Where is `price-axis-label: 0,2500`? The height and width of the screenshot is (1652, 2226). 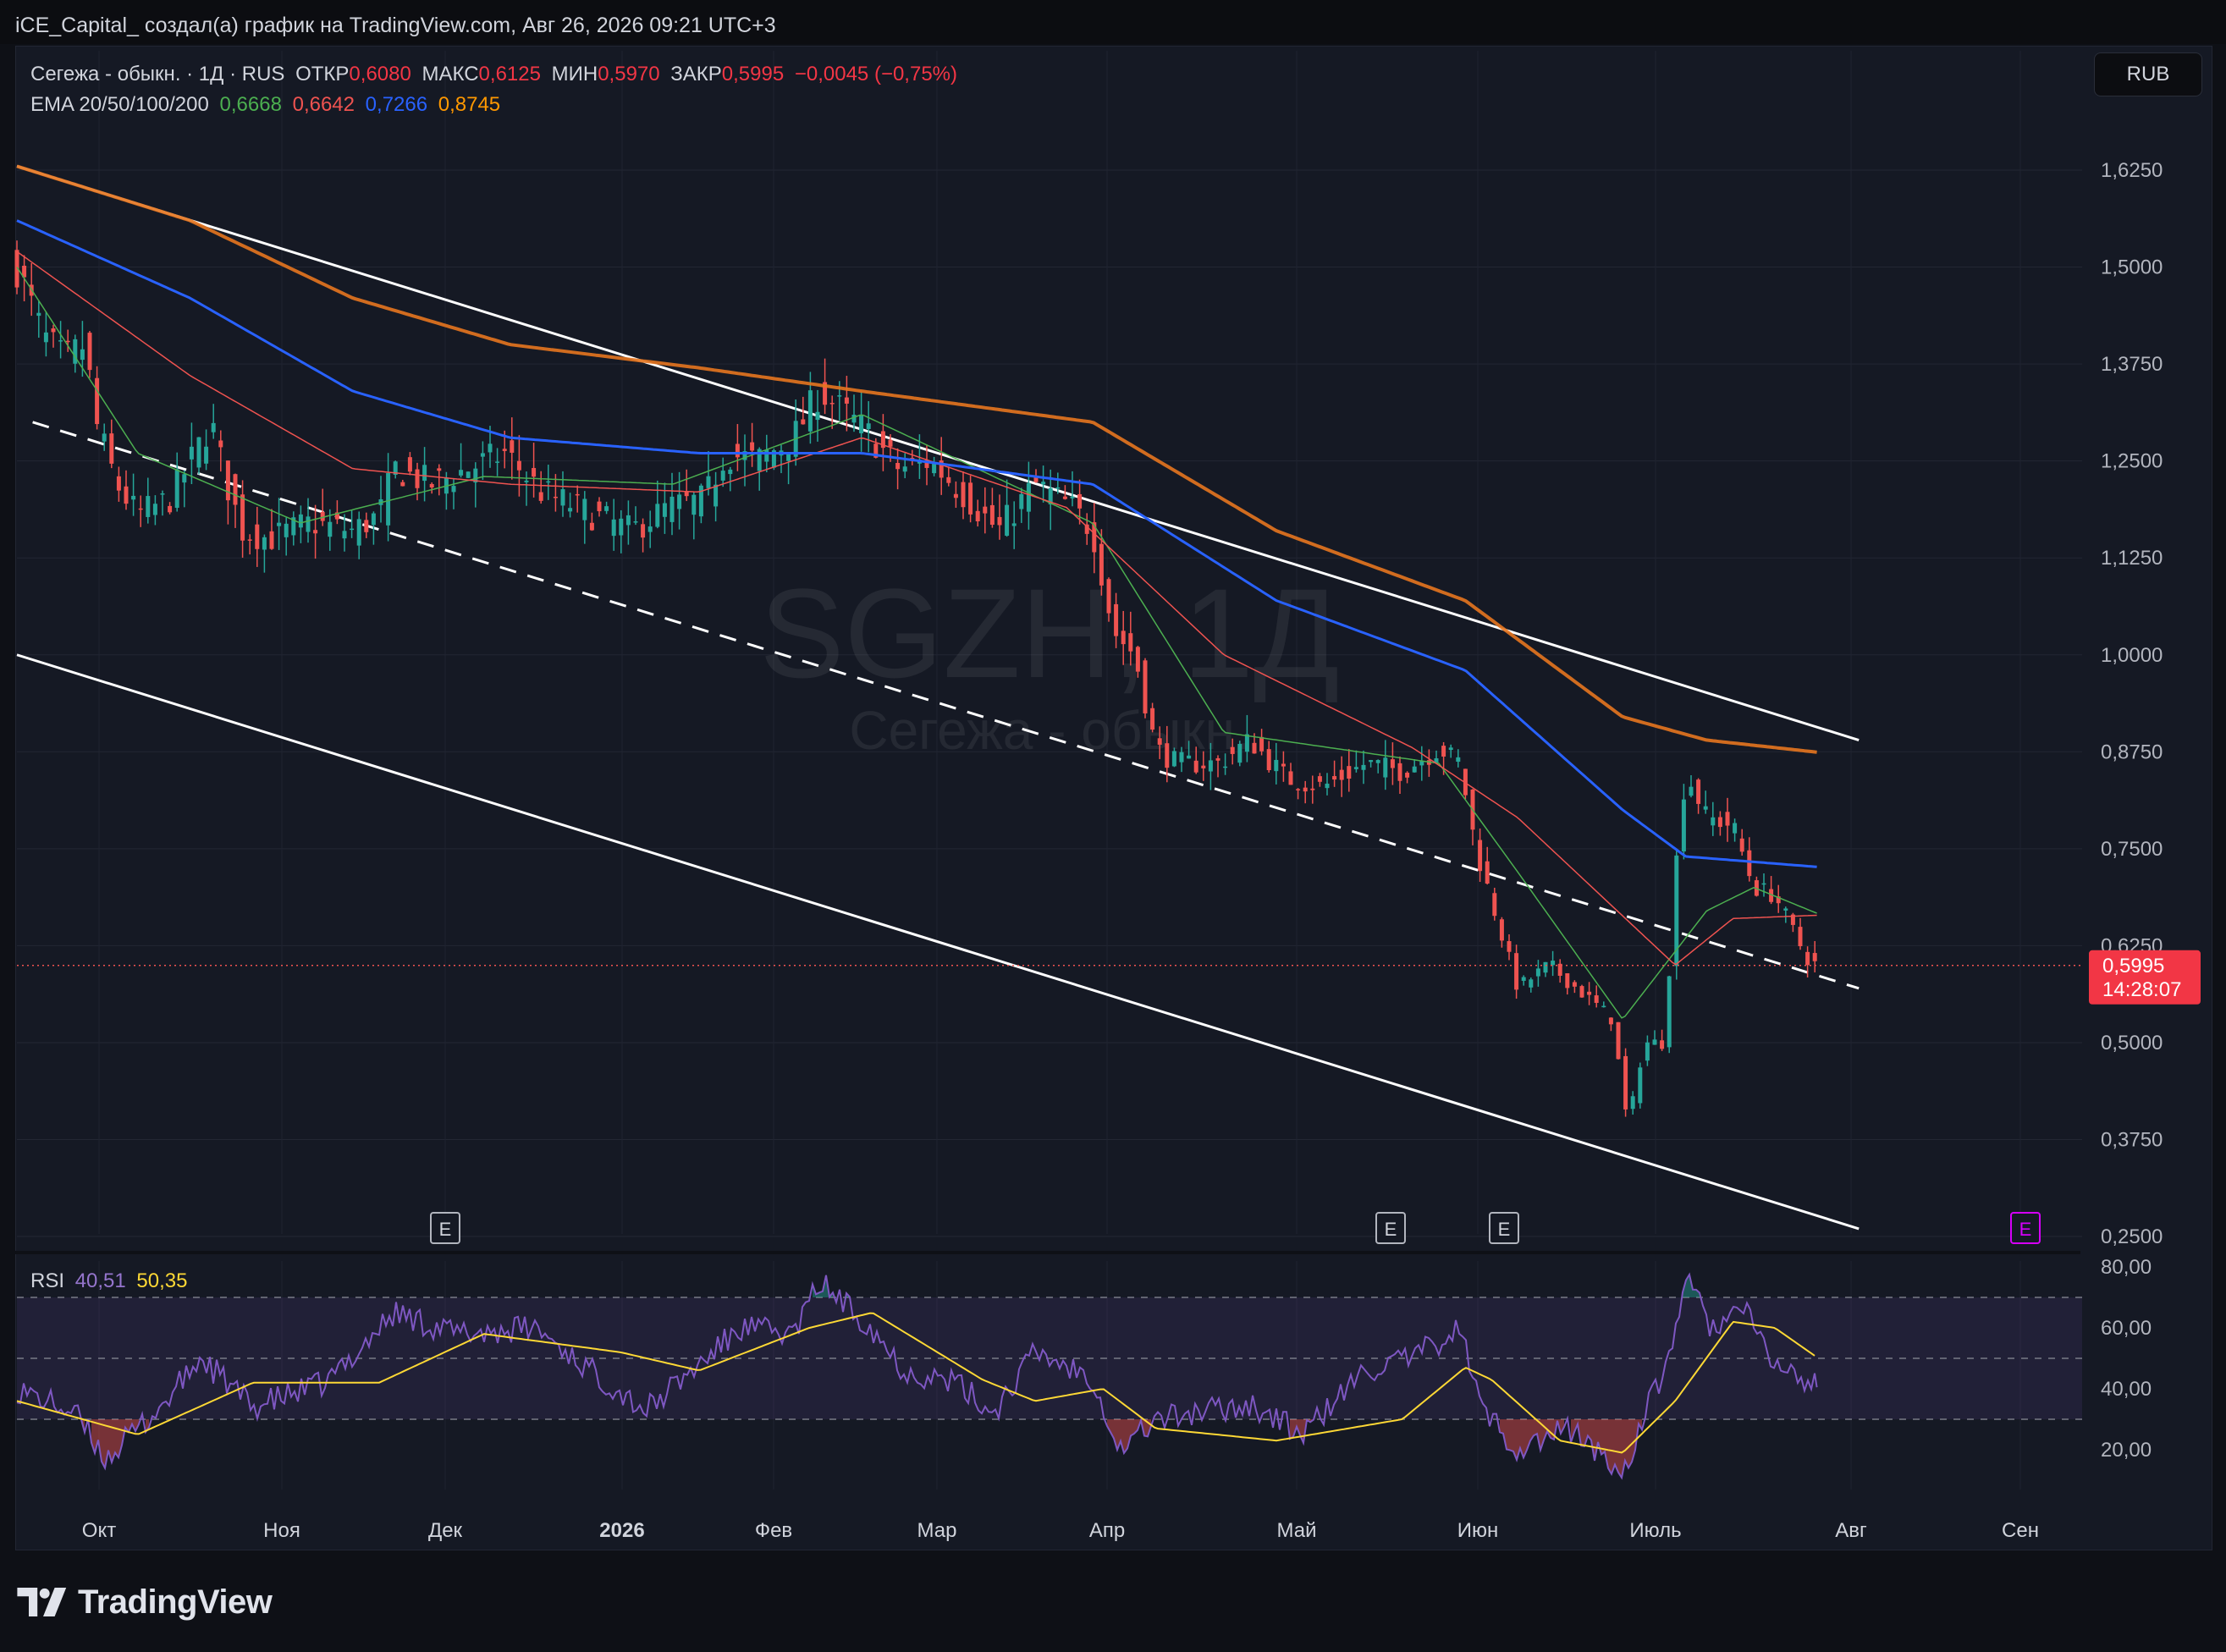 price-axis-label: 0,2500 is located at coordinates (2132, 1236).